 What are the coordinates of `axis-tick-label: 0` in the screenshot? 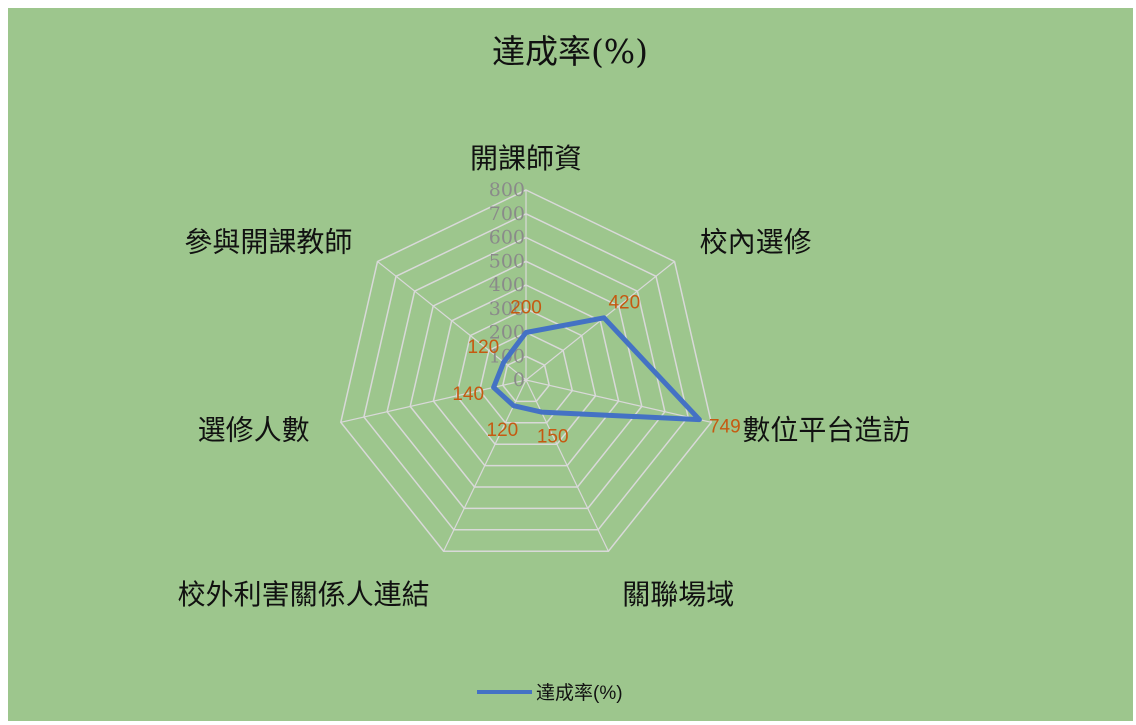 It's located at (519, 380).